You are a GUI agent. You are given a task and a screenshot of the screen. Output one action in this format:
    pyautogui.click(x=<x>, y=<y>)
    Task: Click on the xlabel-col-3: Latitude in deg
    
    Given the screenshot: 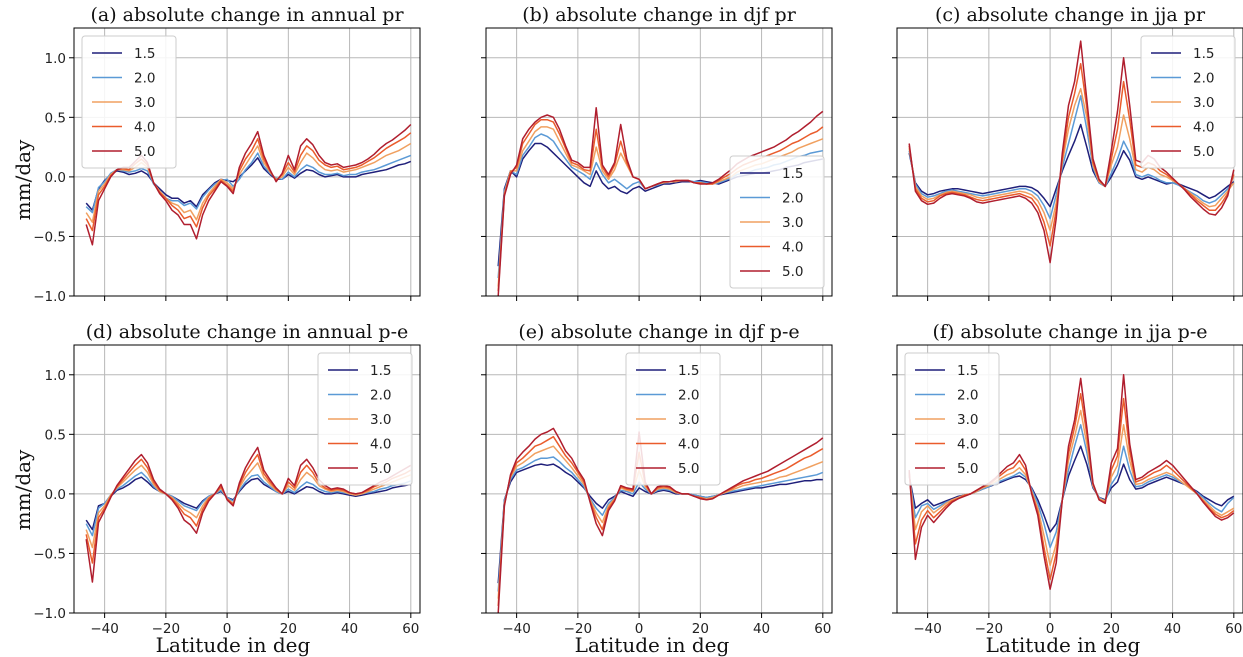 What is the action you would take?
    pyautogui.click(x=1063, y=645)
    